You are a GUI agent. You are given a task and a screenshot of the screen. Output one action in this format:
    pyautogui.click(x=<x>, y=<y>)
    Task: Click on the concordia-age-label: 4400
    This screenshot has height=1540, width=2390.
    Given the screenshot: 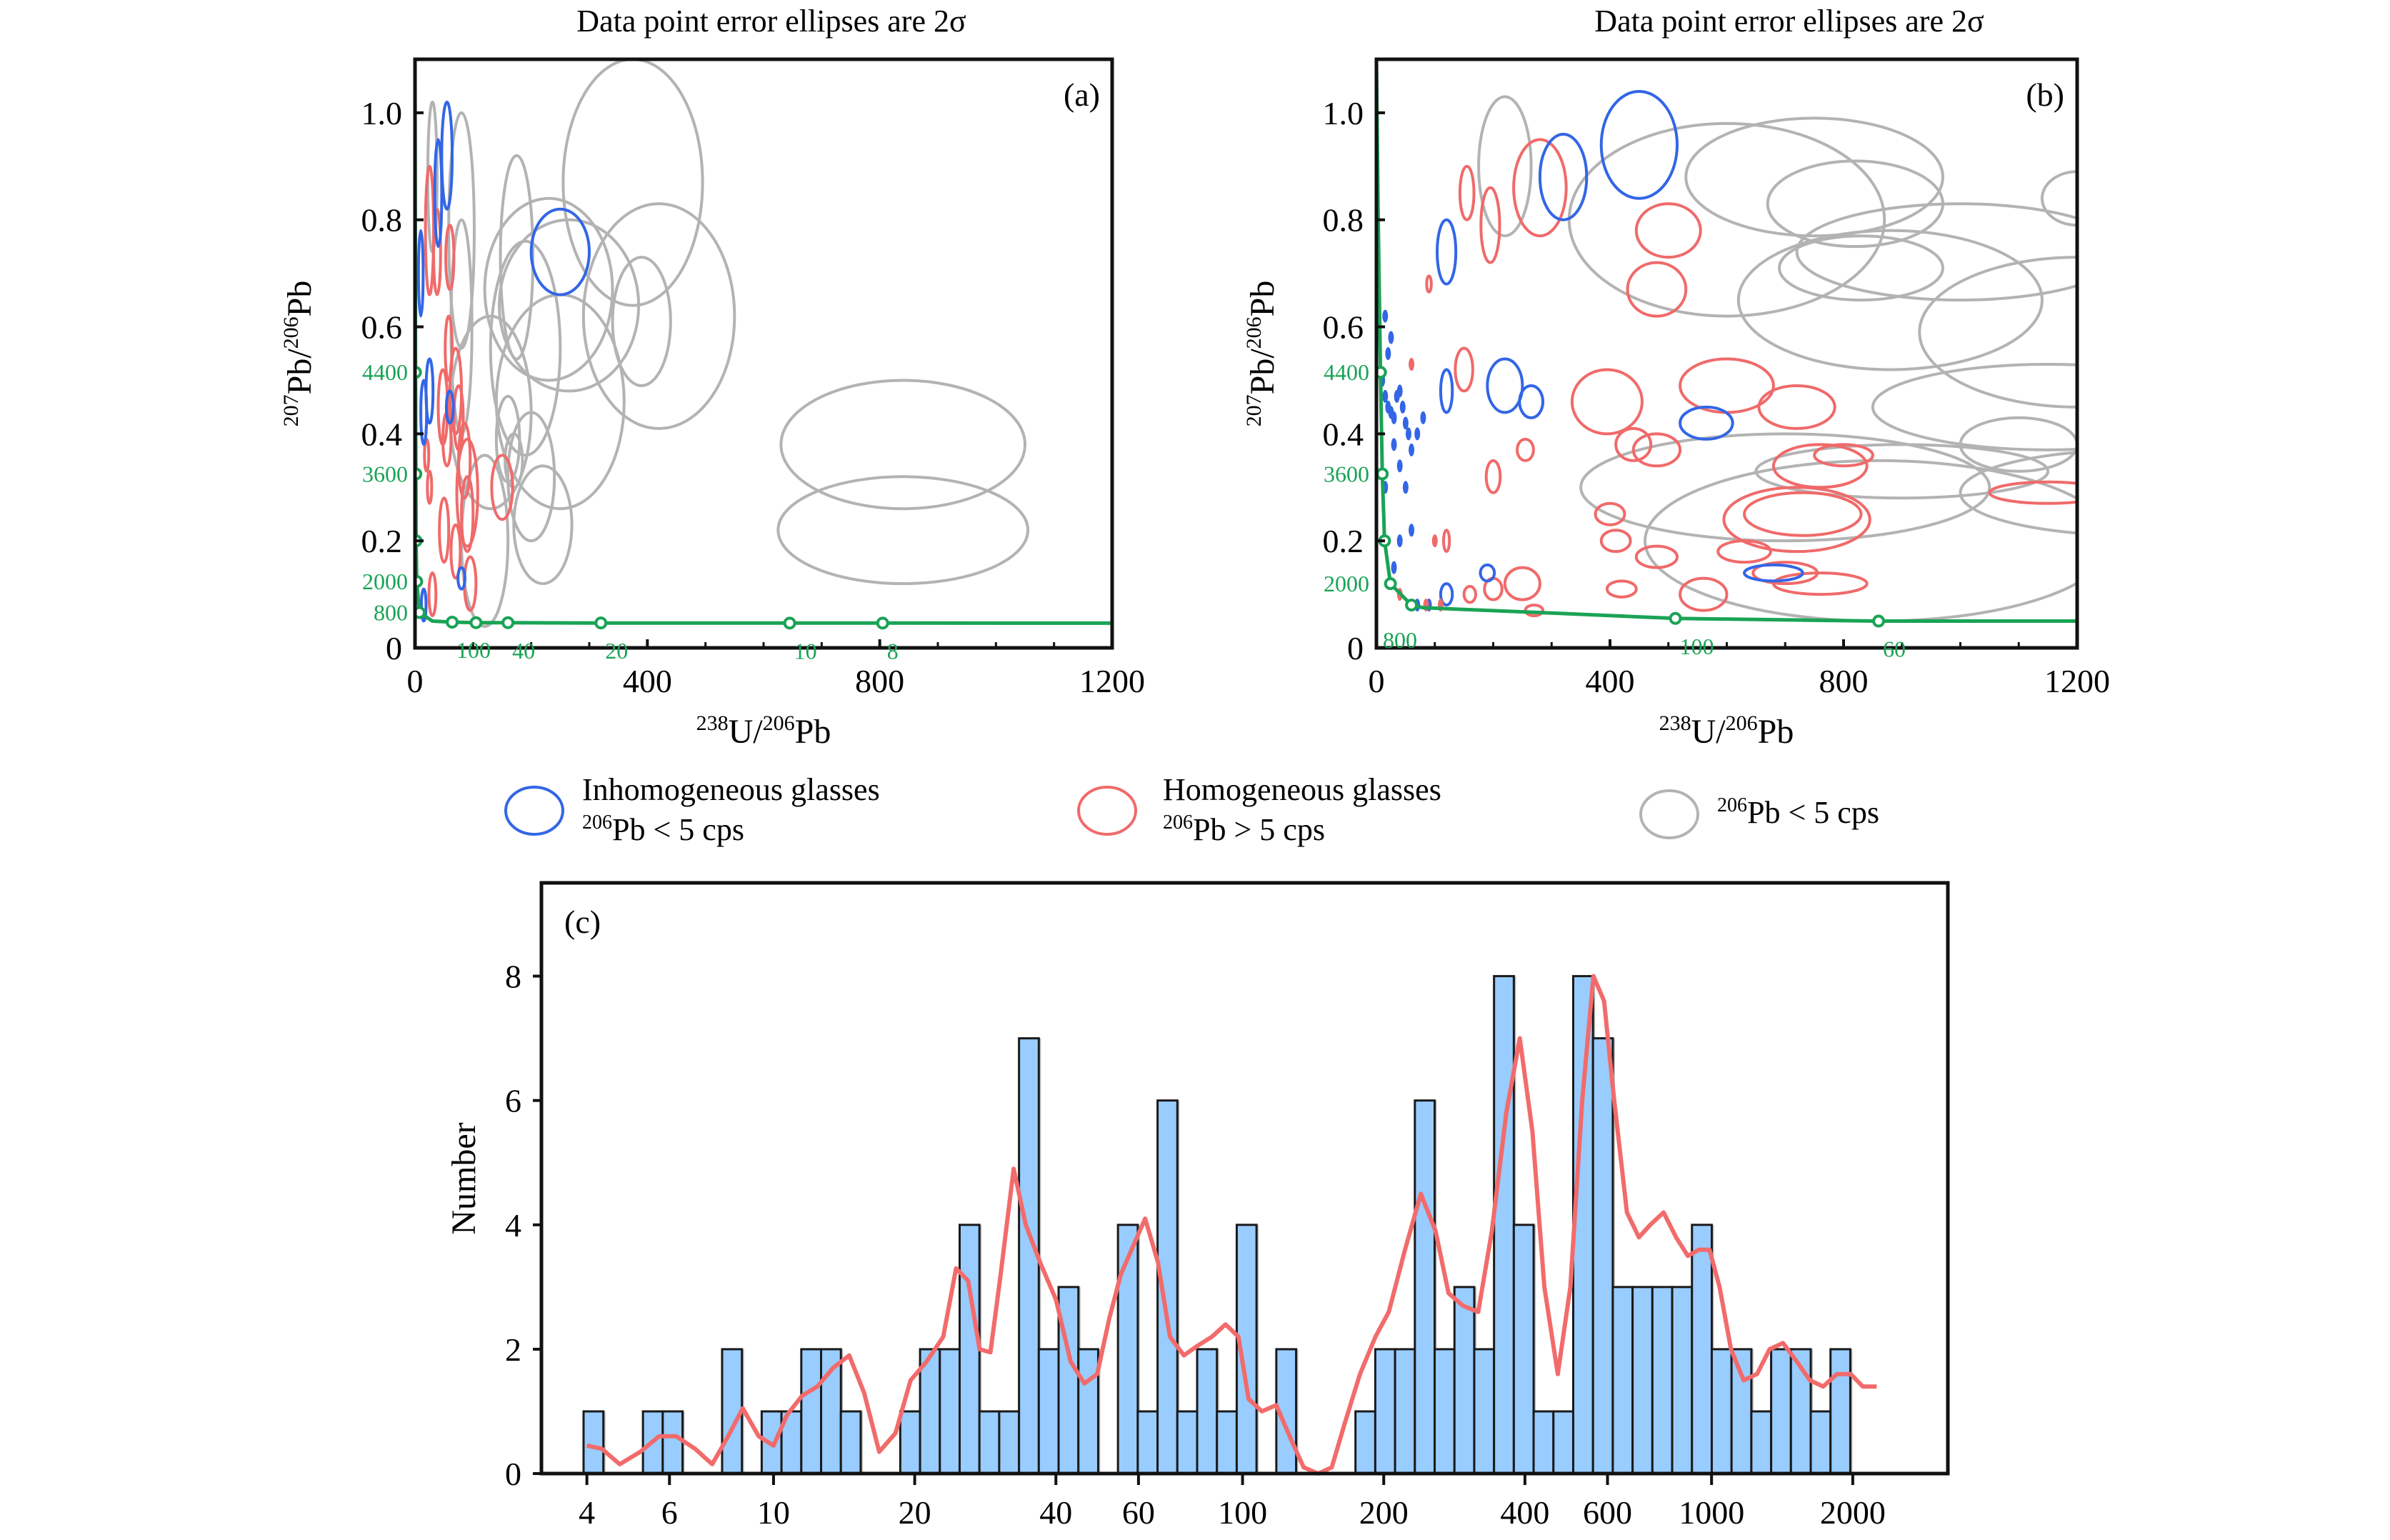 What is the action you would take?
    pyautogui.click(x=385, y=372)
    